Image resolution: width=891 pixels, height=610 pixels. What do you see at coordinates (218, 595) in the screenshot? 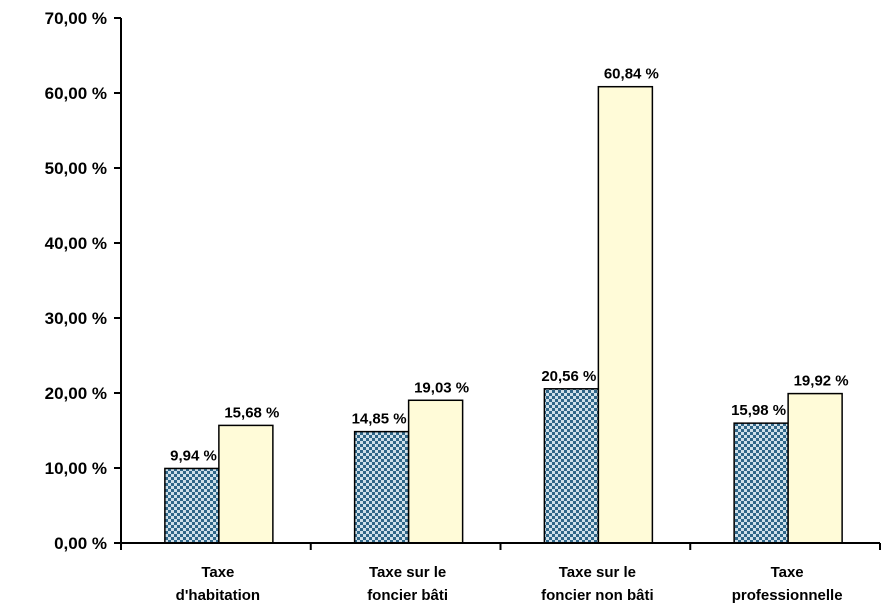
I see `category-label-line: d'habitation` at bounding box center [218, 595].